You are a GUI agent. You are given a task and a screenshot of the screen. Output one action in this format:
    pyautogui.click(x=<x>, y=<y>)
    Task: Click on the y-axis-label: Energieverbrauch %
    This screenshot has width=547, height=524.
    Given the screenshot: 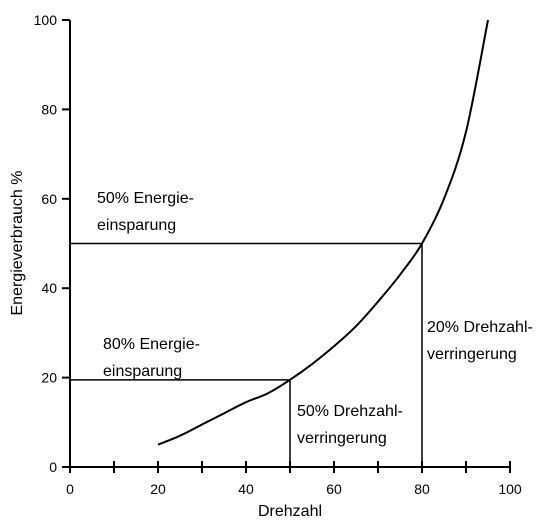 What is the action you would take?
    pyautogui.click(x=17, y=243)
    